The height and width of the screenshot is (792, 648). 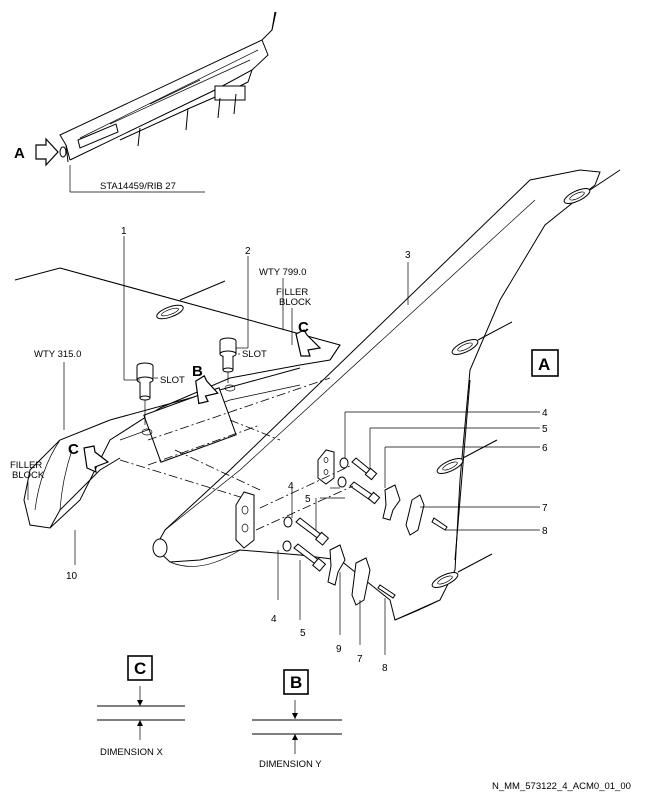 What do you see at coordinates (292, 292) in the screenshot?
I see `filler-block-label-1: FILLER` at bounding box center [292, 292].